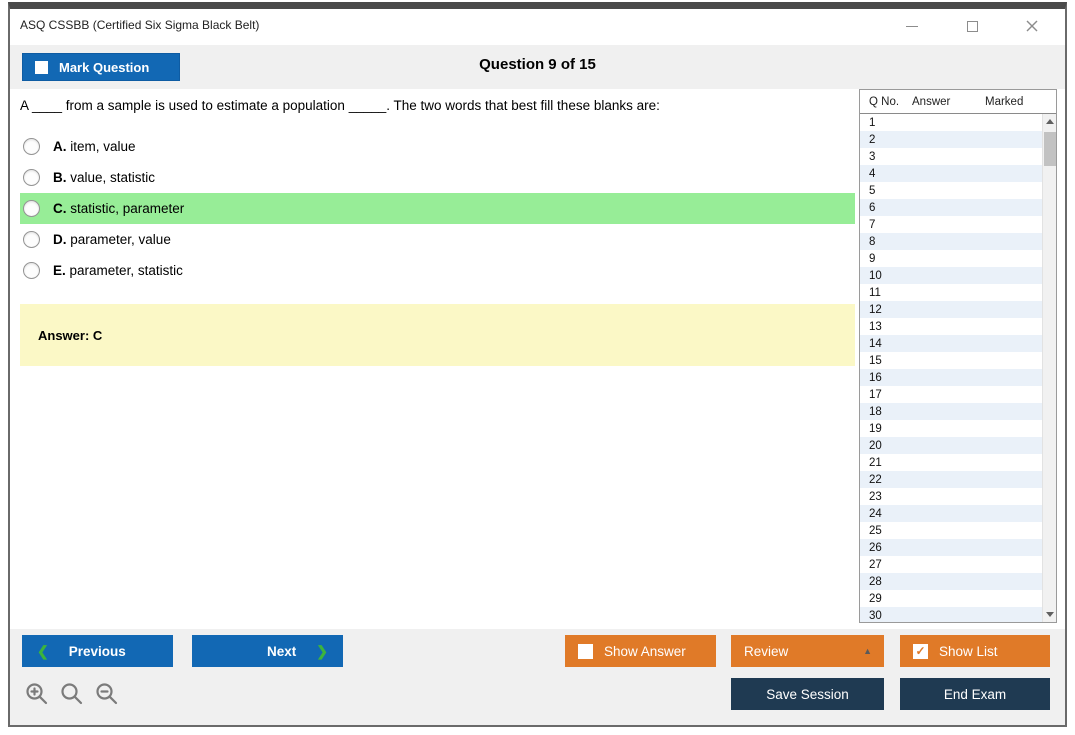 Image resolution: width=1075 pixels, height=735 pixels. Describe the element at coordinates (118, 208) in the screenshot. I see `option-label: C. statistic, parameter` at that location.